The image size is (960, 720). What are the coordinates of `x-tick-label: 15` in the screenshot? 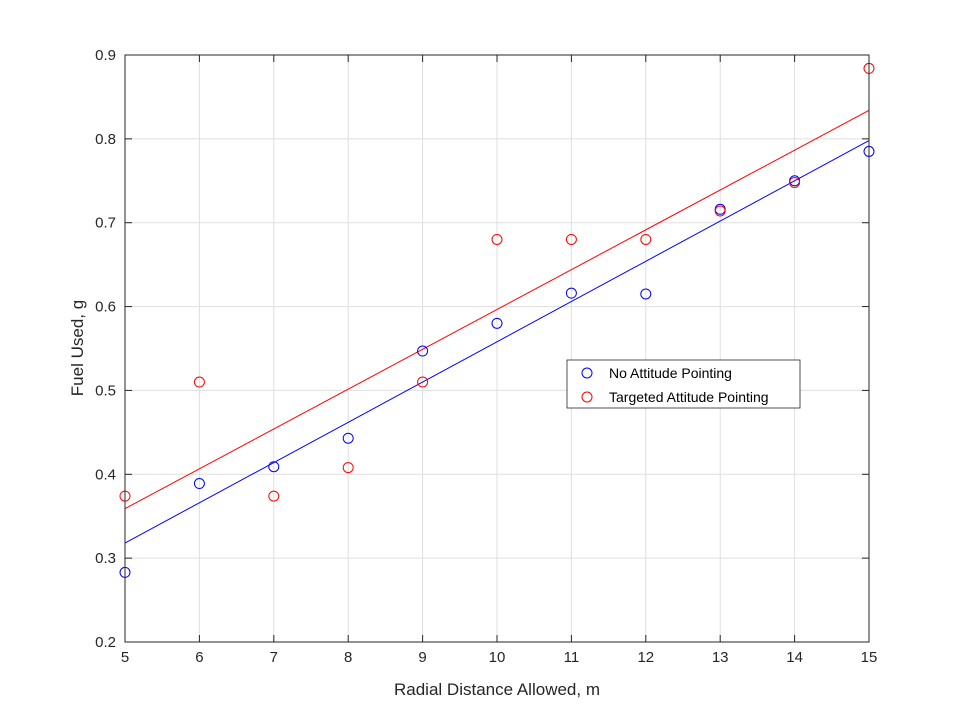 It's located at (869, 657).